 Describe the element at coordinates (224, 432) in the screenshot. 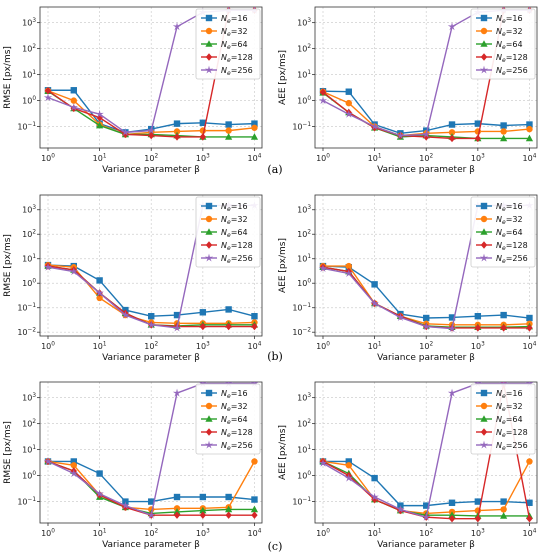

I see `legend-label-4-sym: N` at that location.